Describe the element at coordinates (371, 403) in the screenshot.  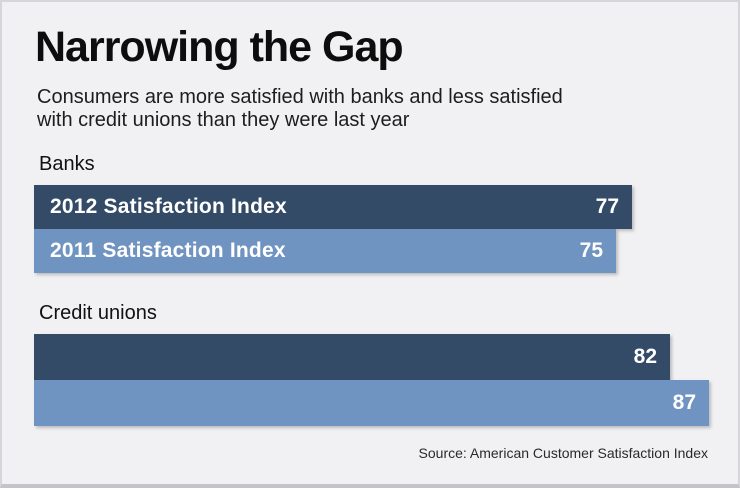
I see `bar-credit-unions-2011: 87` at that location.